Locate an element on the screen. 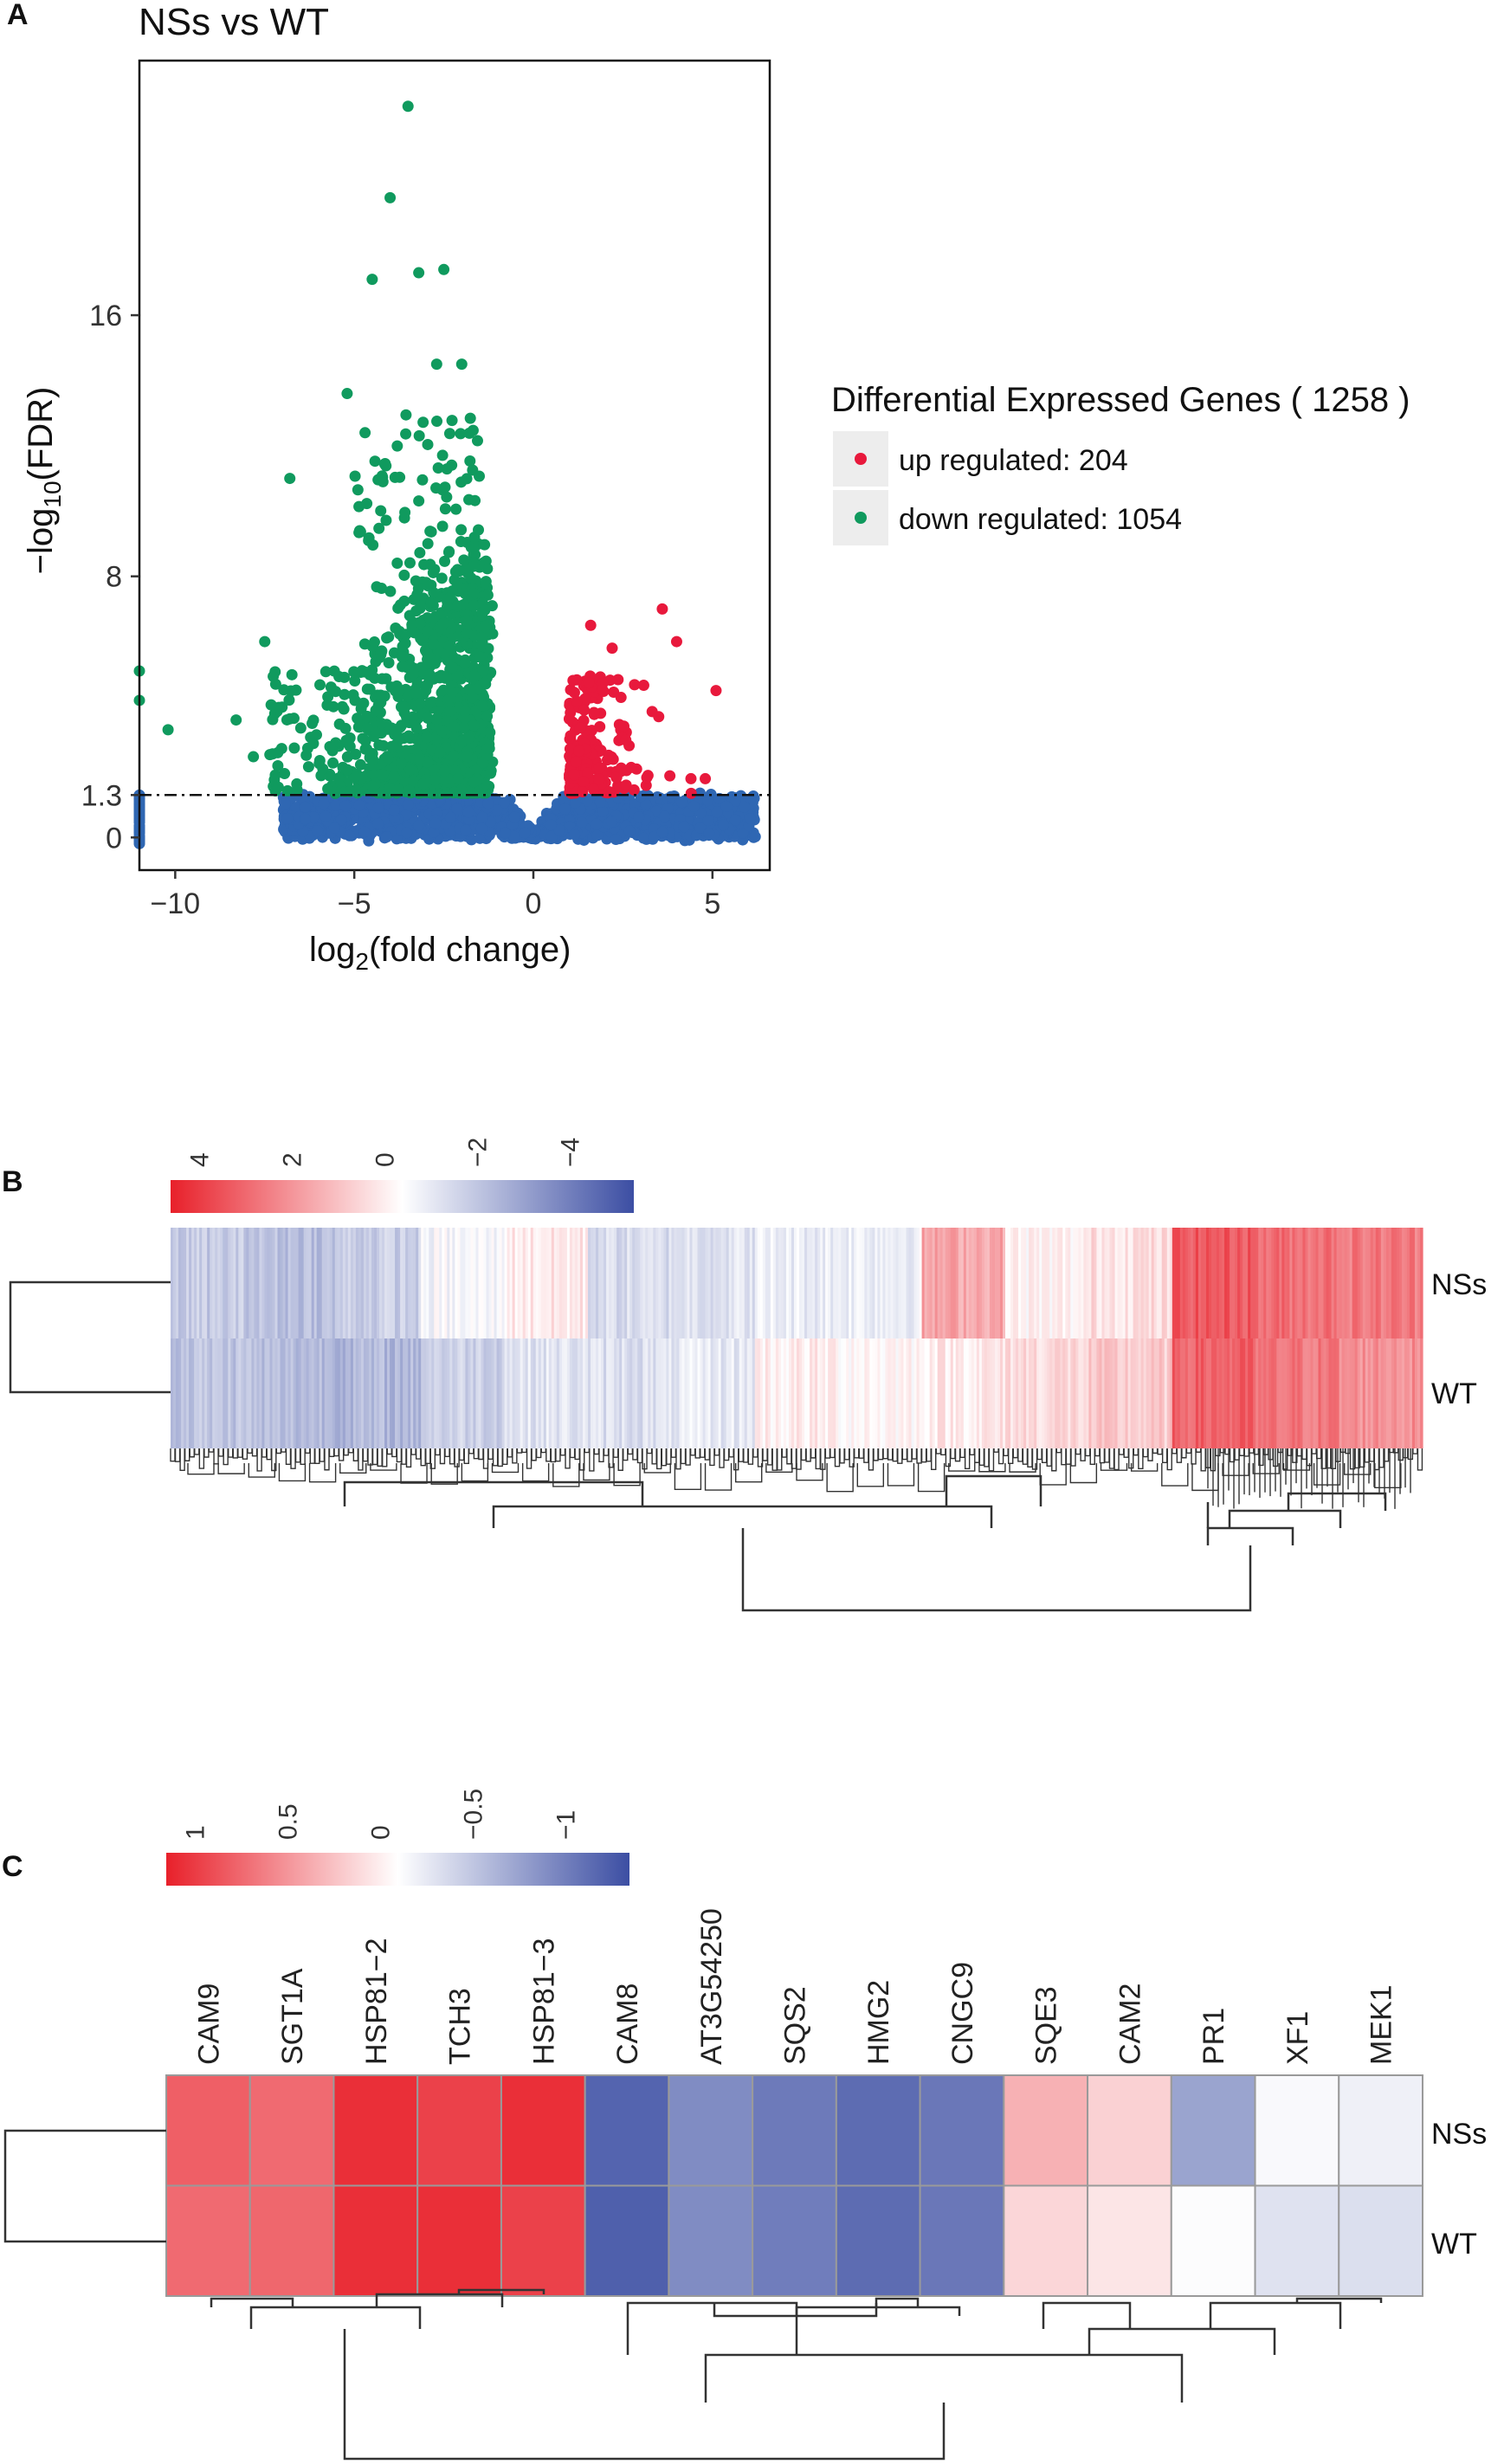 The width and height of the screenshot is (1504, 2464). heatmap-c-column-dendrogram is located at coordinates (796, 2374).